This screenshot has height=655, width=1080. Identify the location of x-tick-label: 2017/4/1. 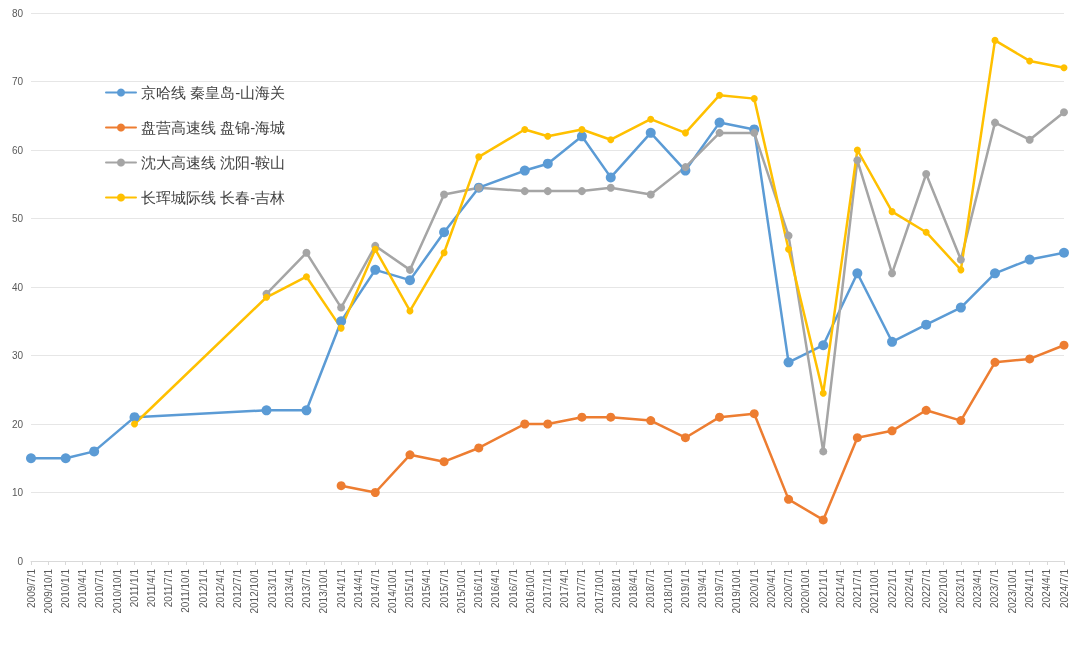
(565, 588).